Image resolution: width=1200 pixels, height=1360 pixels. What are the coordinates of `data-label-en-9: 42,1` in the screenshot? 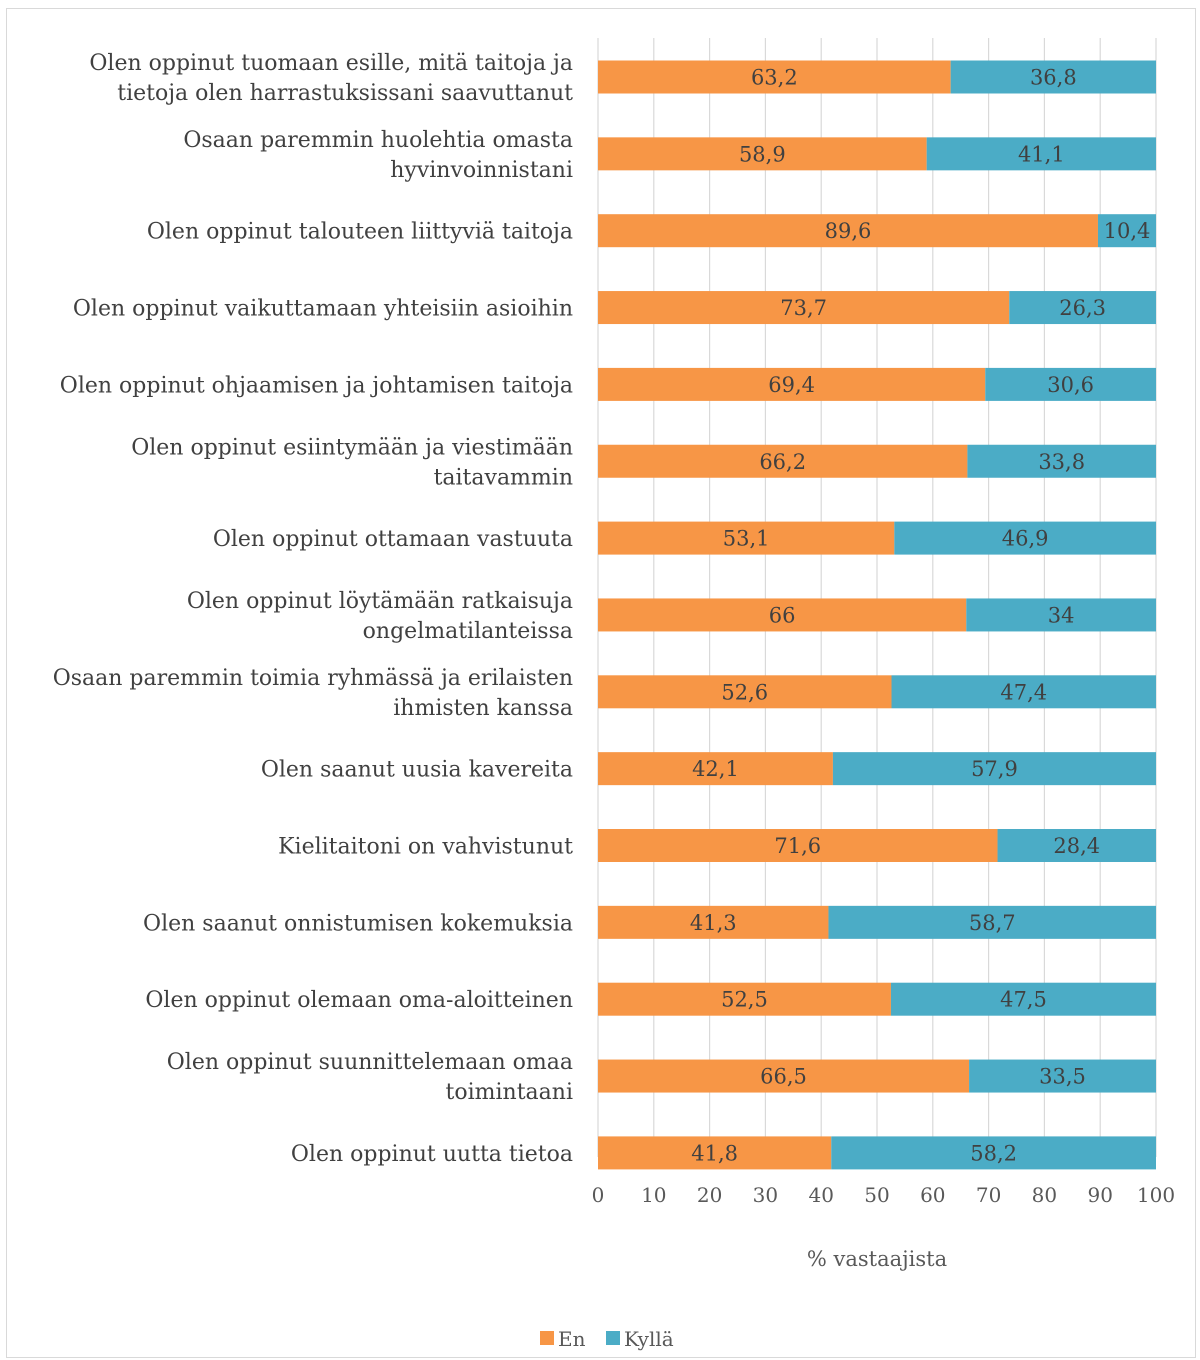 It's located at (715, 769).